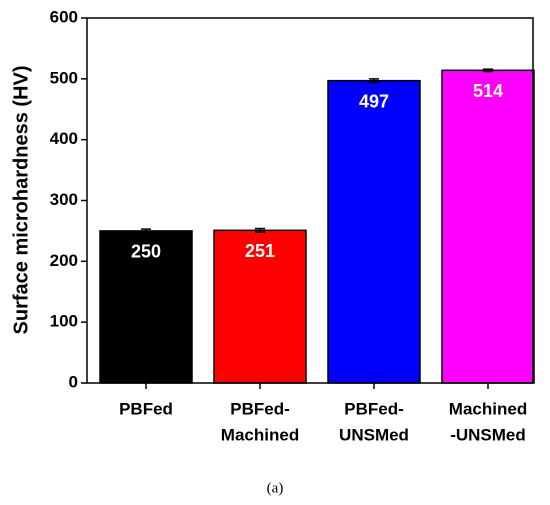 This screenshot has height=505, width=550. Describe the element at coordinates (73, 381) in the screenshot. I see `y-tick-label: 0` at that location.